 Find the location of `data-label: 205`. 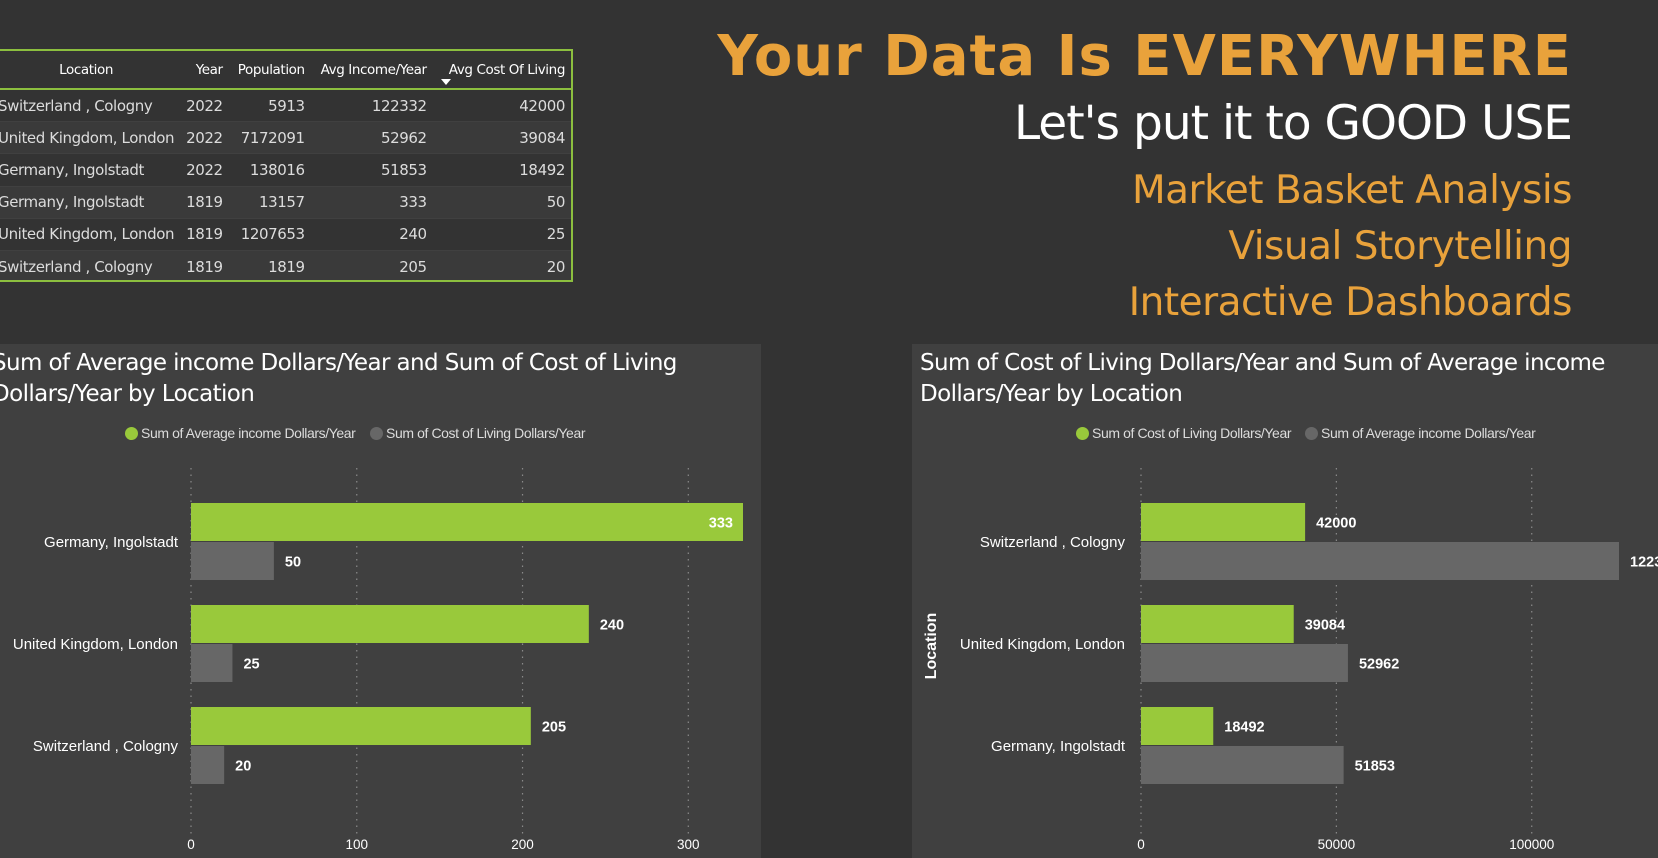

data-label: 205 is located at coordinates (554, 728).